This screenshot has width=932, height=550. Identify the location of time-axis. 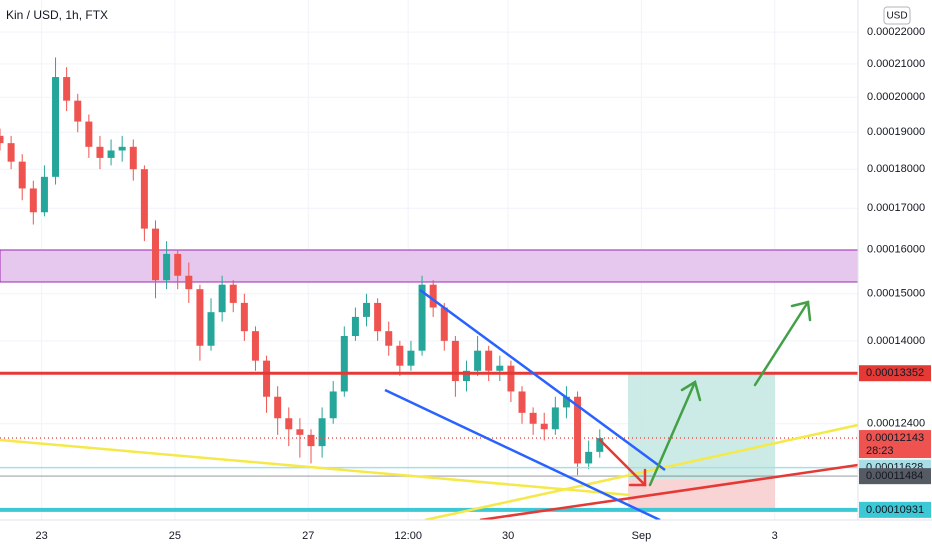
(429, 535).